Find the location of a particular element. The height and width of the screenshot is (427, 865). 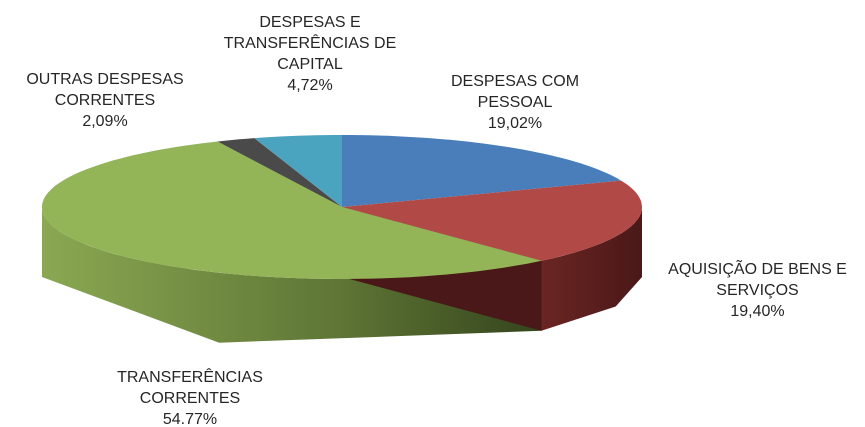

label-value: 4,72% is located at coordinates (310, 85).